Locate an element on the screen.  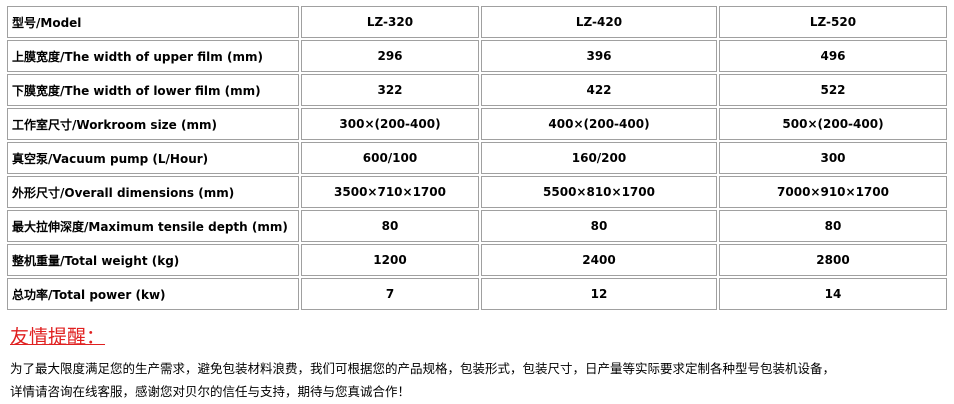
cell: 14 is located at coordinates (833, 294).